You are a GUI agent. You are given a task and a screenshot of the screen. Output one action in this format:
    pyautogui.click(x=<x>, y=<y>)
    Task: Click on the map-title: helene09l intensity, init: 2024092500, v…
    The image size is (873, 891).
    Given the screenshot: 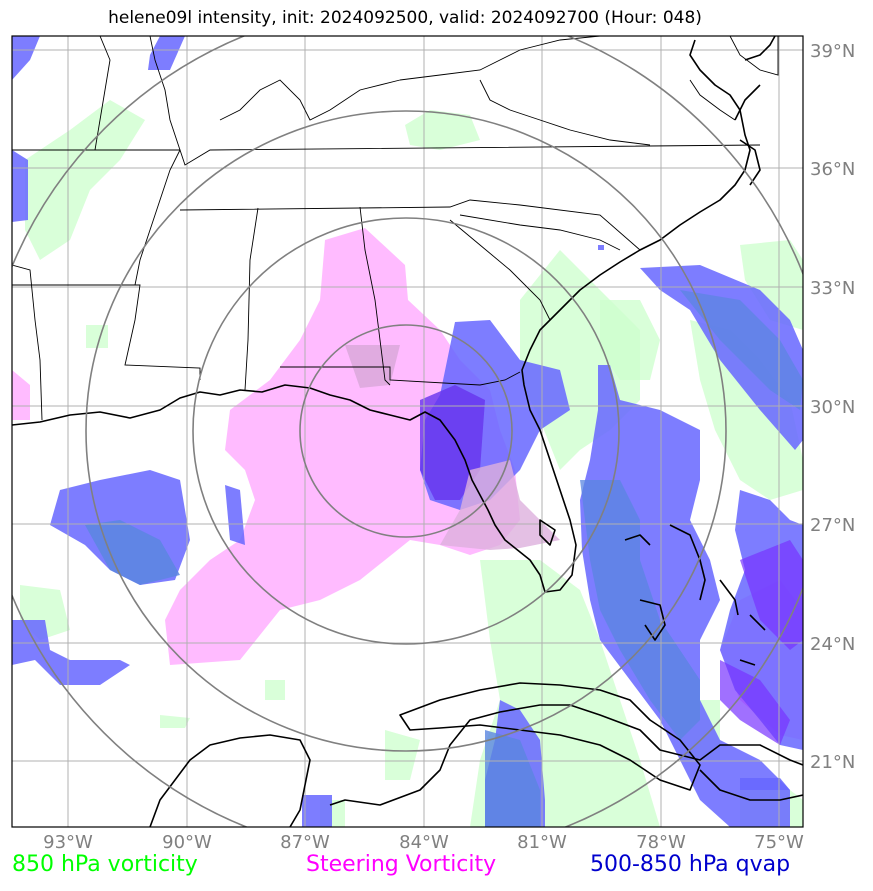 What is the action you would take?
    pyautogui.click(x=405, y=18)
    